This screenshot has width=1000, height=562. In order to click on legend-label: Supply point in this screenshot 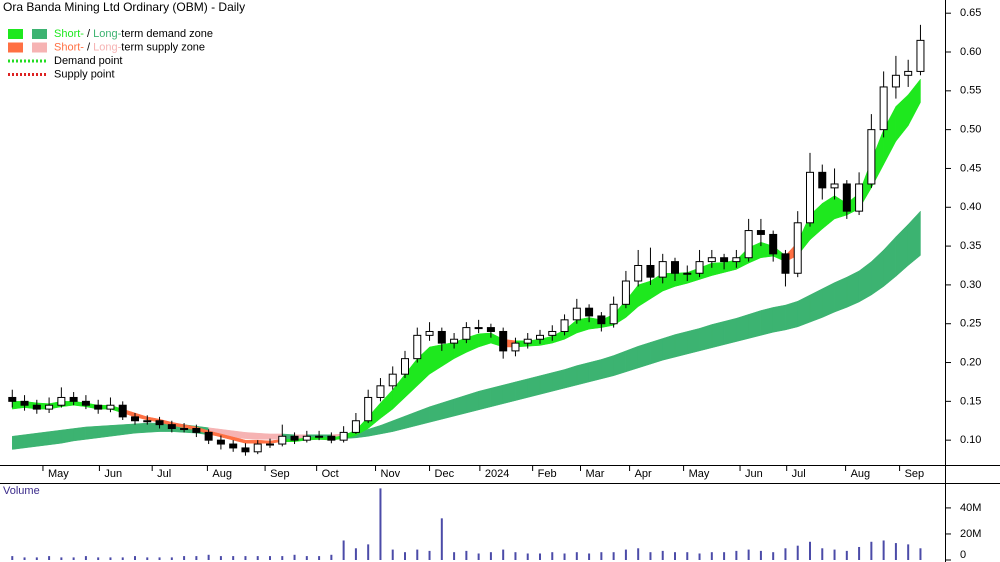, I will do `click(84, 74)`.